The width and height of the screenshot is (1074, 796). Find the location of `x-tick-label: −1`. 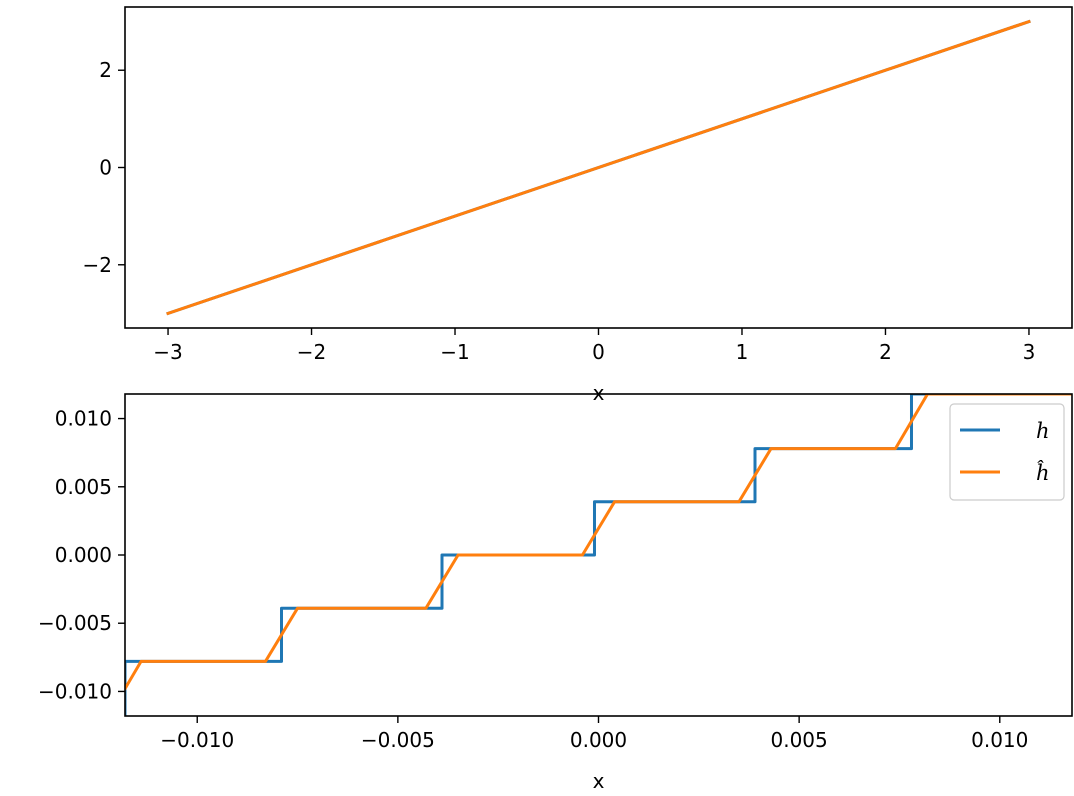

x-tick-label: −1 is located at coordinates (454, 352).